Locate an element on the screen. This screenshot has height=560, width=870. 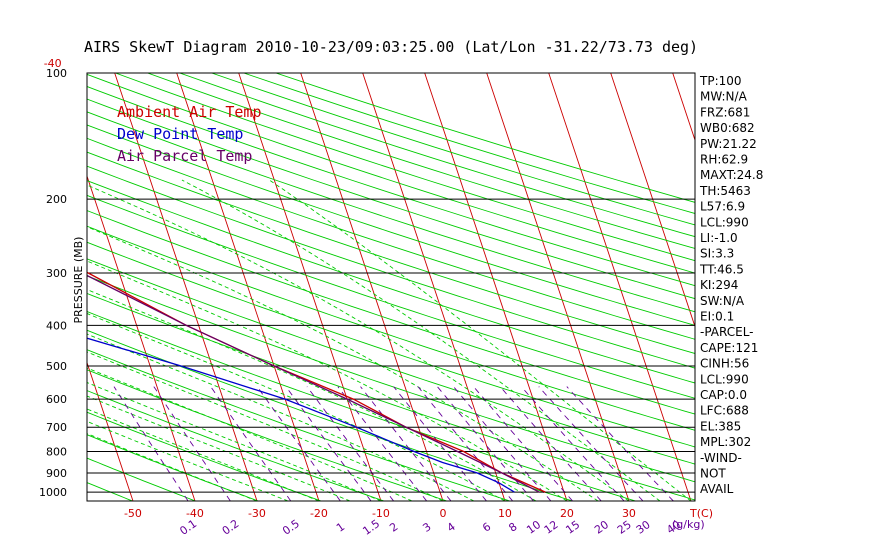
bottom-temp-tick-label: -10 is located at coordinates (381, 513).